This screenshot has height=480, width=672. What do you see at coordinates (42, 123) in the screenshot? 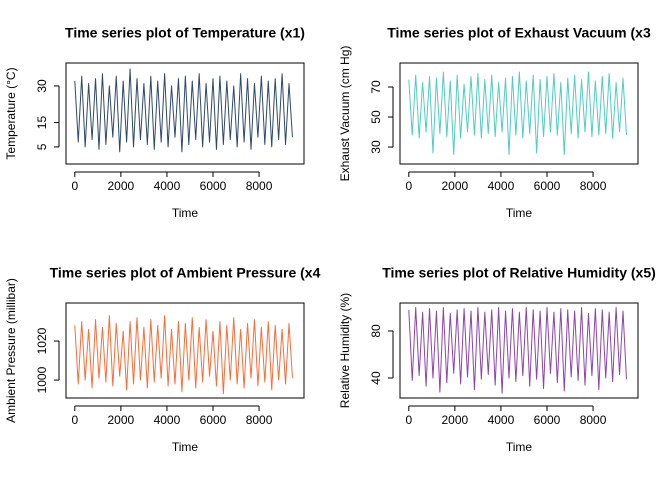
I see `y-tick-label: 15` at bounding box center [42, 123].